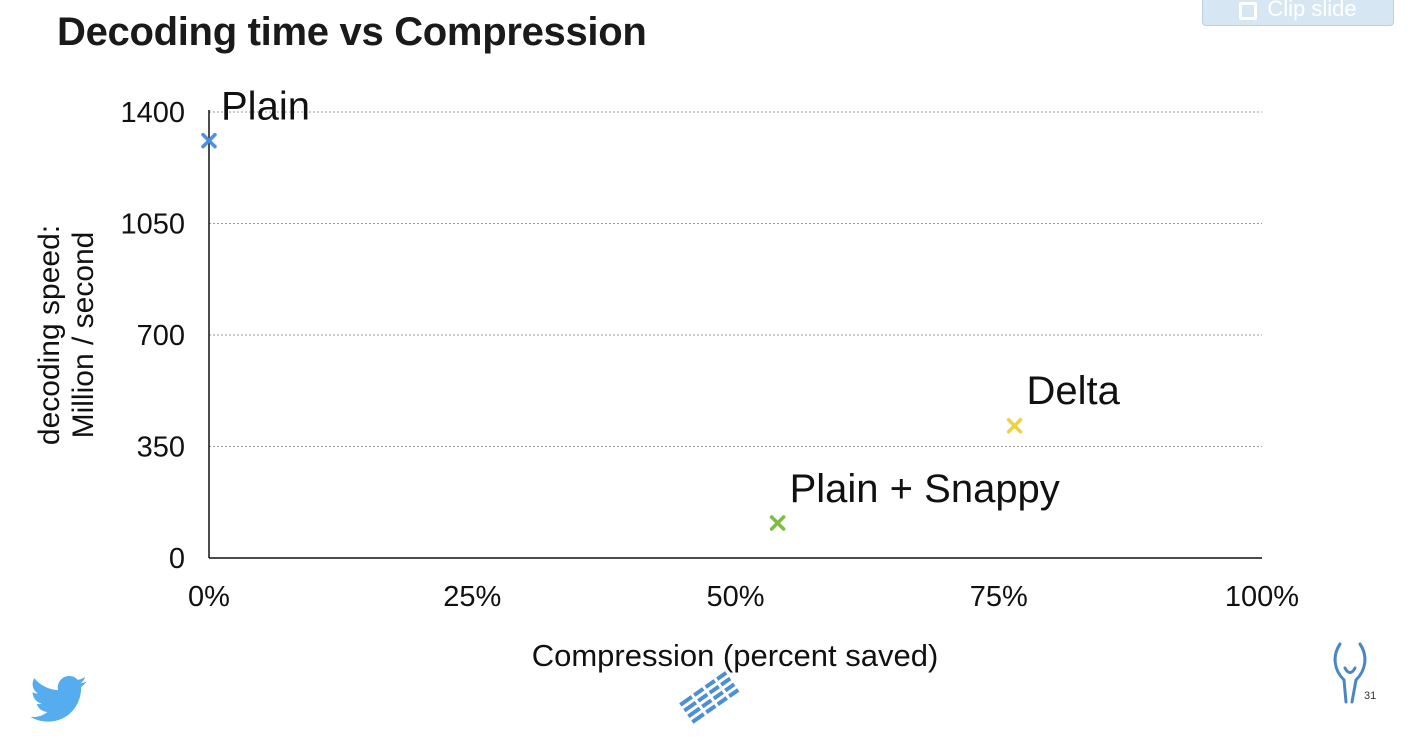 The width and height of the screenshot is (1416, 740). I want to click on y-axis-label-line-1: decoding speed:, so click(49, 335).